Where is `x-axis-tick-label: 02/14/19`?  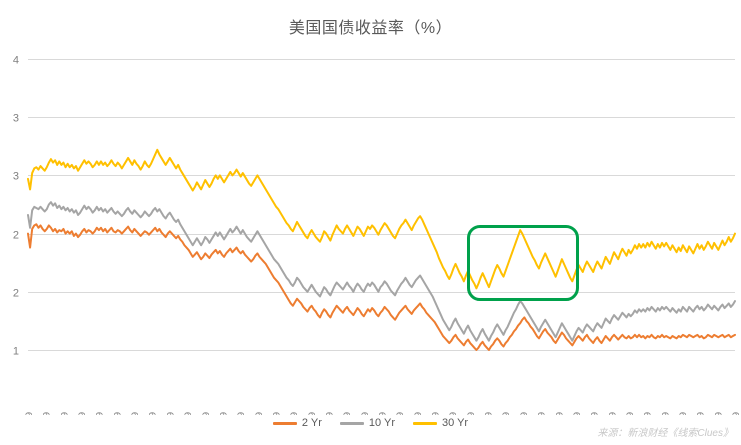
x-axis-tick-label: 02/14/19 is located at coordinates (117, 413).